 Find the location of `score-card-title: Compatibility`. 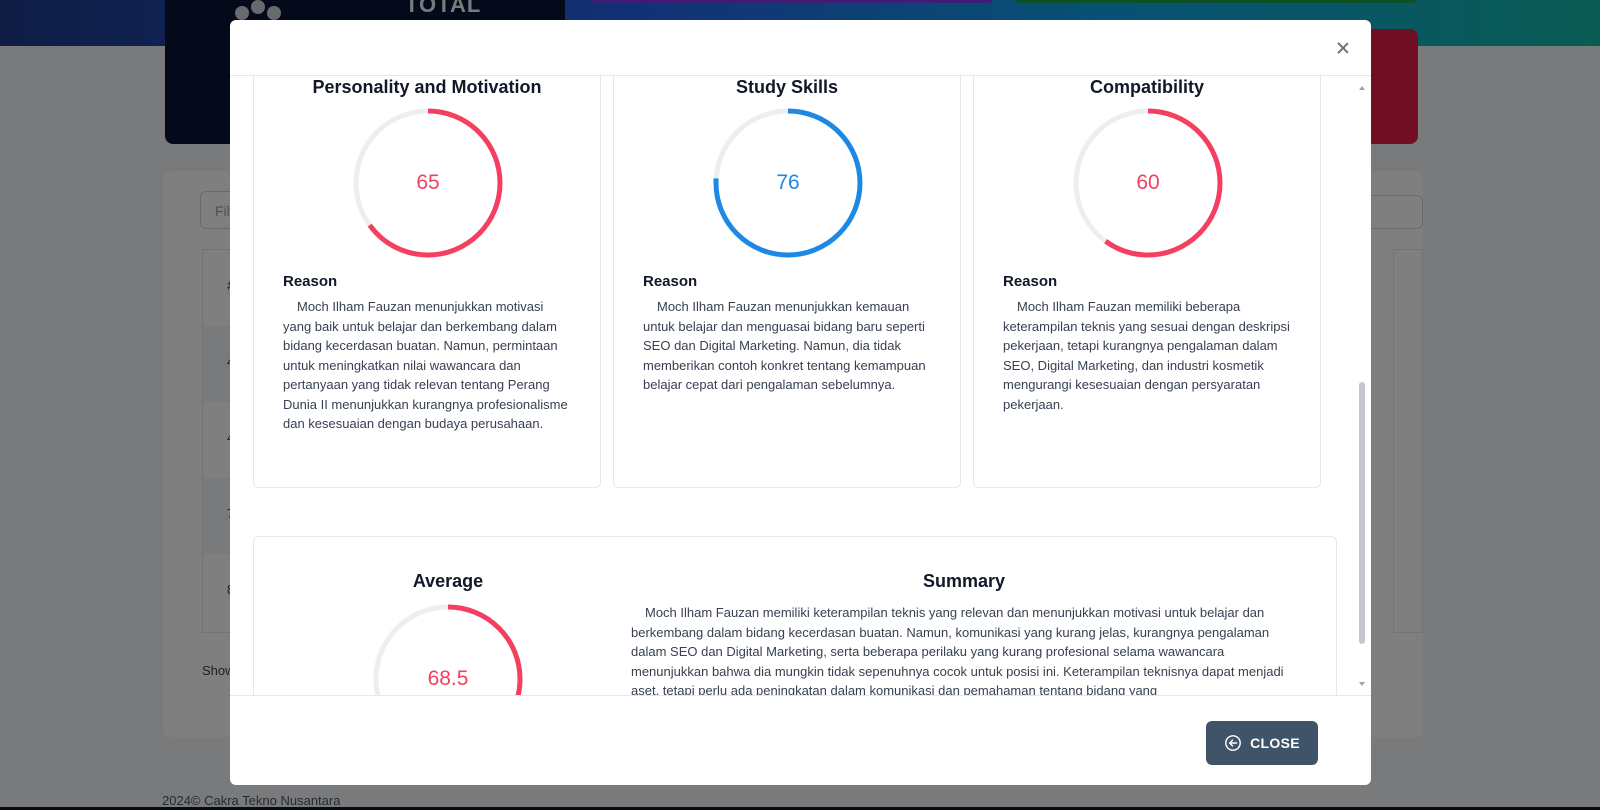

score-card-title: Compatibility is located at coordinates (1146, 87).